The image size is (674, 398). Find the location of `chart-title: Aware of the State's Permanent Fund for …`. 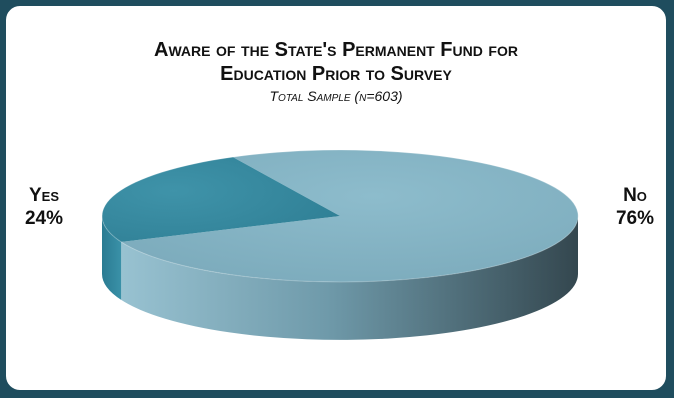

chart-title: Aware of the State's Permanent Fund for … is located at coordinates (336, 62).